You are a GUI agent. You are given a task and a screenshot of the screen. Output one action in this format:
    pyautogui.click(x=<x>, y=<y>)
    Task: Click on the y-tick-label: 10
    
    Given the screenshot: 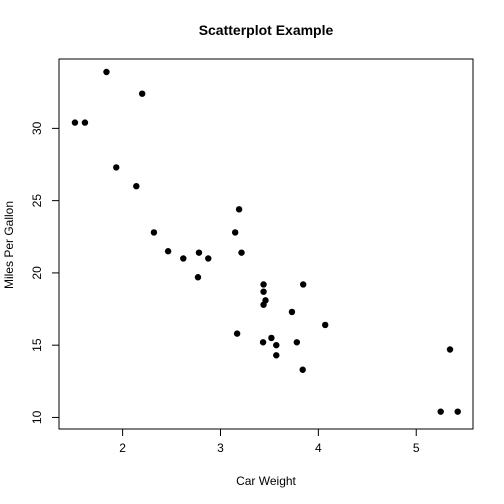 What is the action you would take?
    pyautogui.click(x=37, y=417)
    